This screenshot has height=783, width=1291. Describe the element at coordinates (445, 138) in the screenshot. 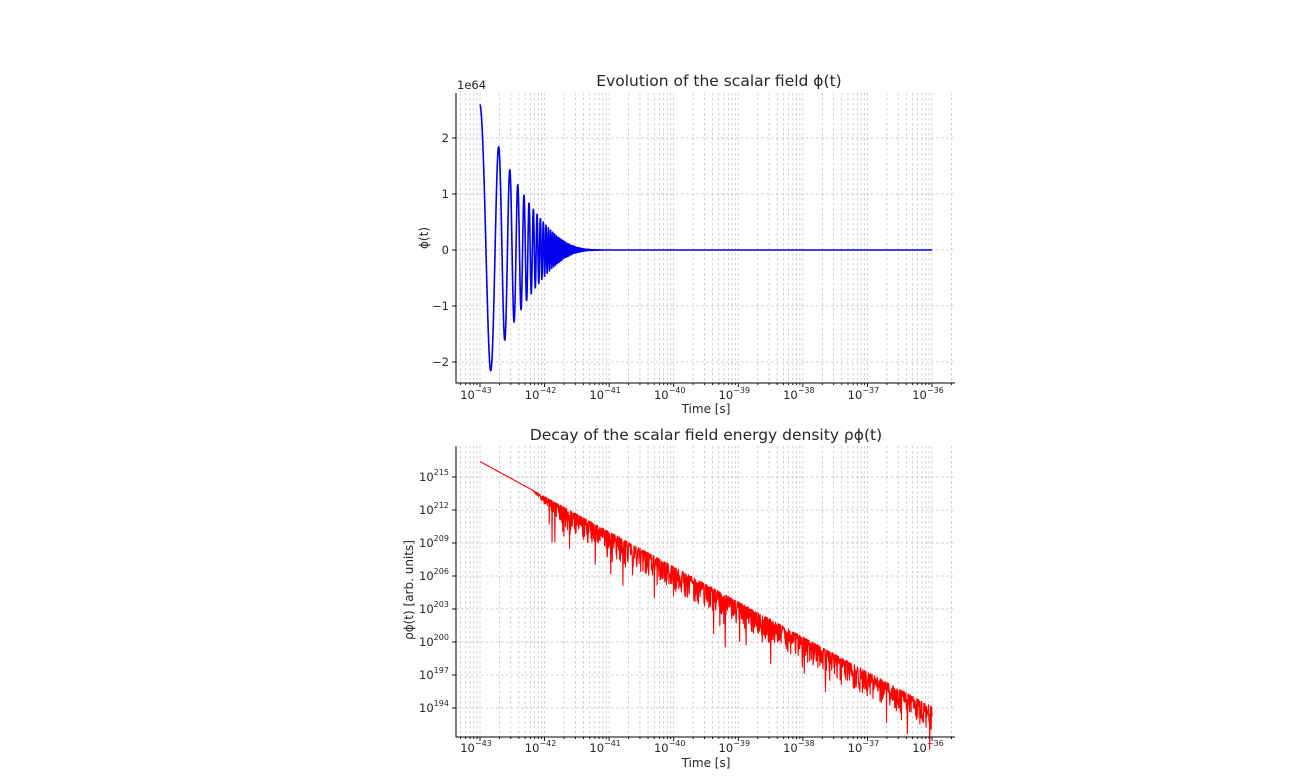

I see `y-tick-label: 2` at that location.